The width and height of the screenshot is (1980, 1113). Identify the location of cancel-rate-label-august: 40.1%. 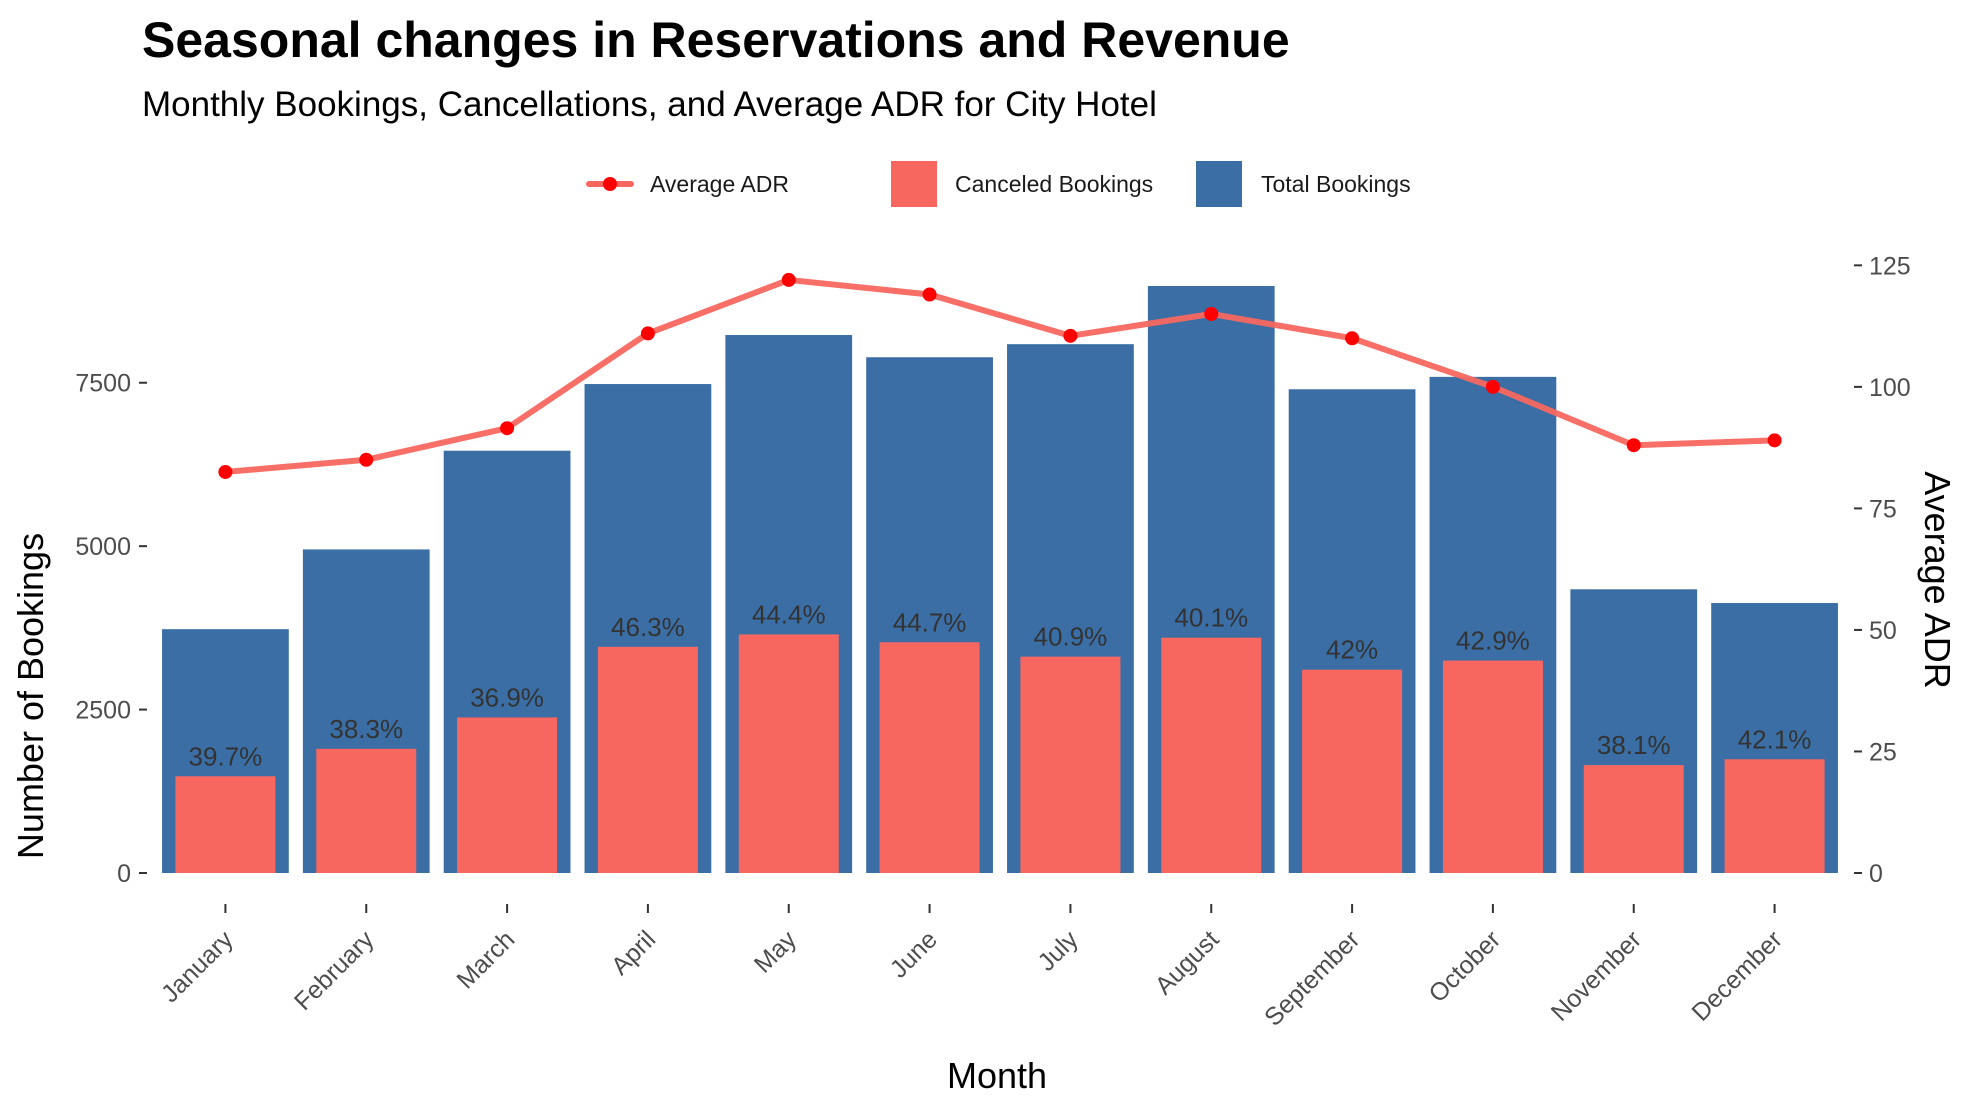
(1211, 618).